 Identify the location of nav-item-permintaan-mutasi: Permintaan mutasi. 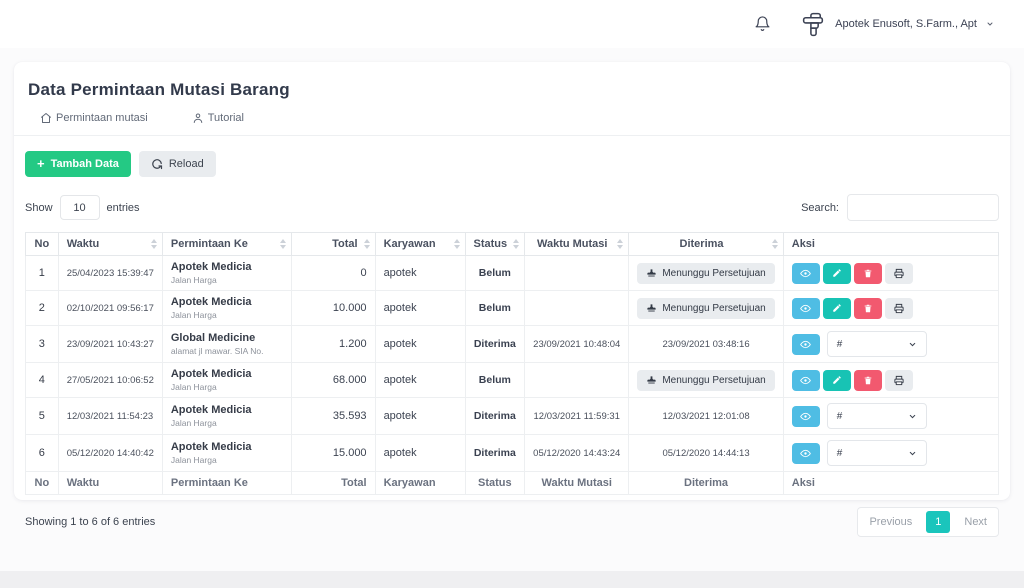
(94, 118).